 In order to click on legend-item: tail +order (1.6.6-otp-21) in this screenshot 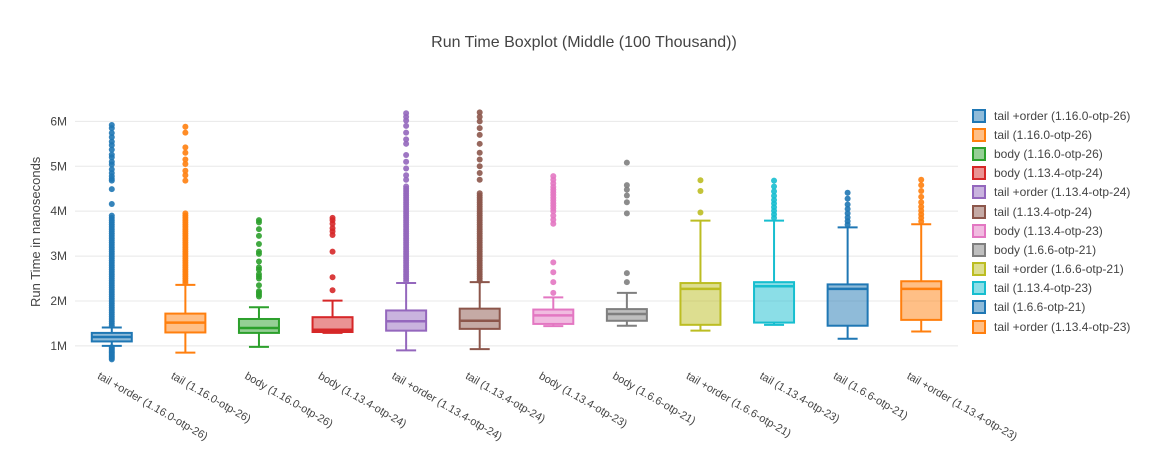, I will do `click(1051, 269)`.